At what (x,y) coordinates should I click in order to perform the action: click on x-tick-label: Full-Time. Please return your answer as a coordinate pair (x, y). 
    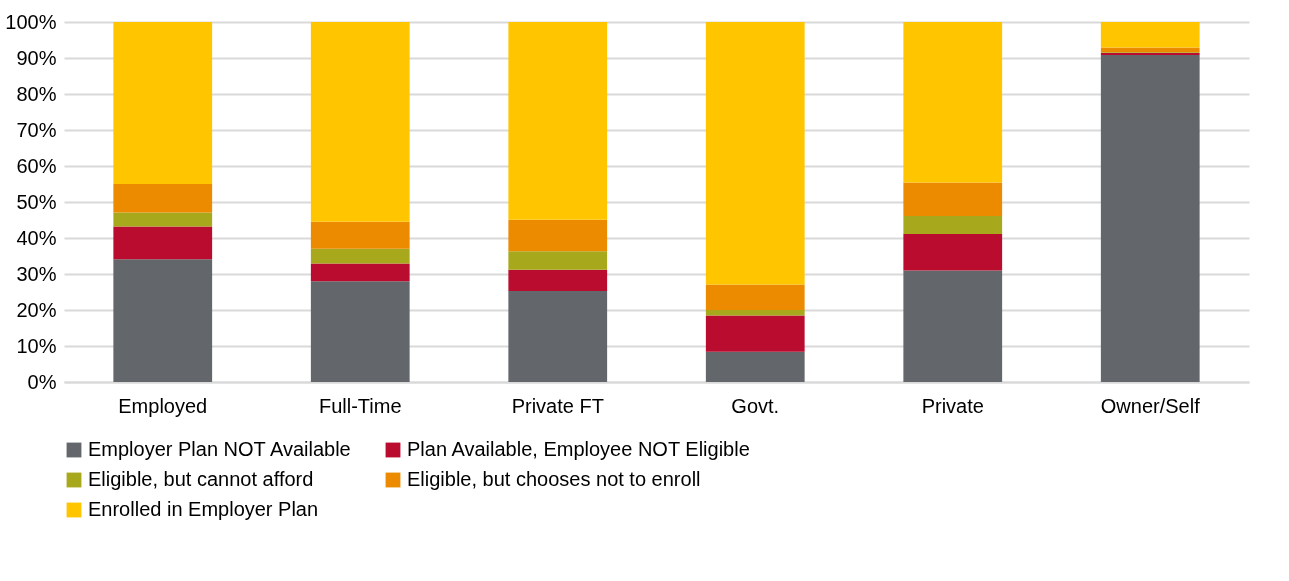
    Looking at the image, I should click on (360, 405).